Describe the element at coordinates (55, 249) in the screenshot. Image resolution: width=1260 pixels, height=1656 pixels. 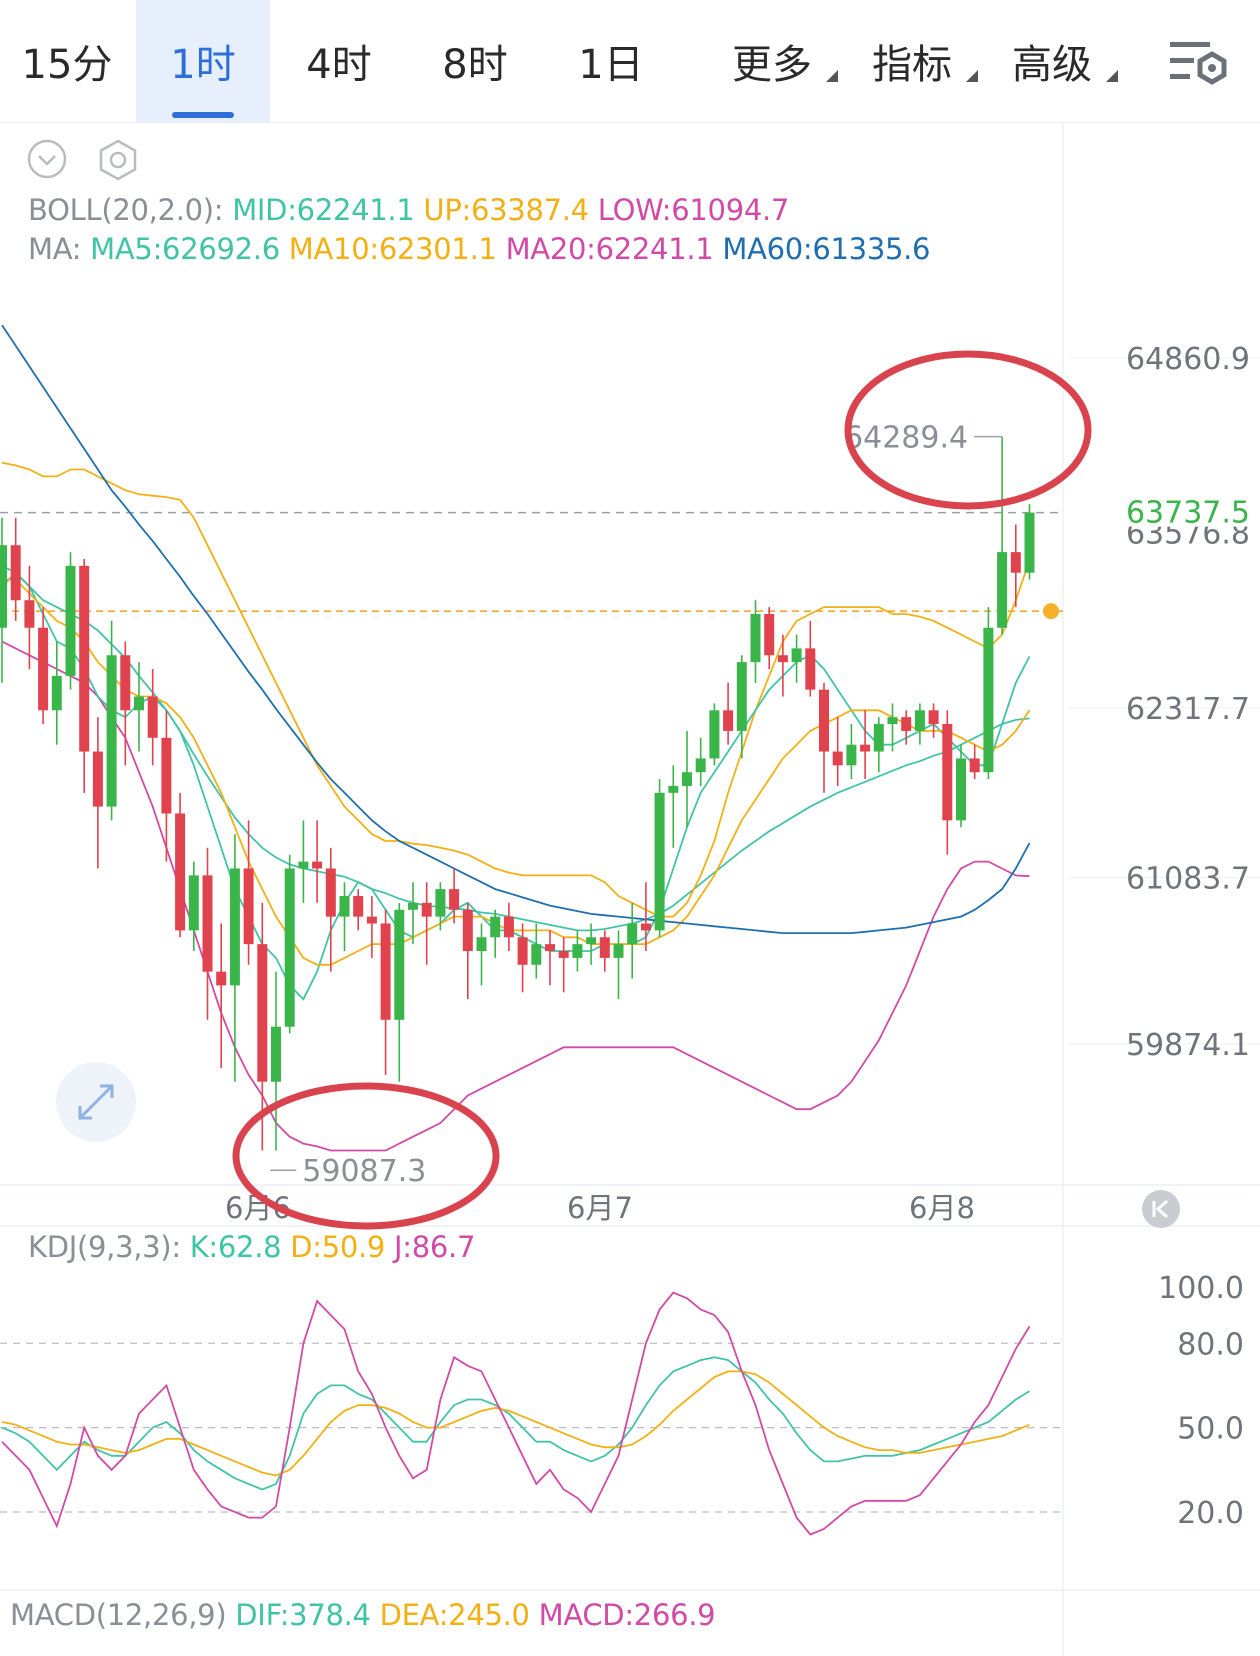
I see `ma-legend-name: MA:` at that location.